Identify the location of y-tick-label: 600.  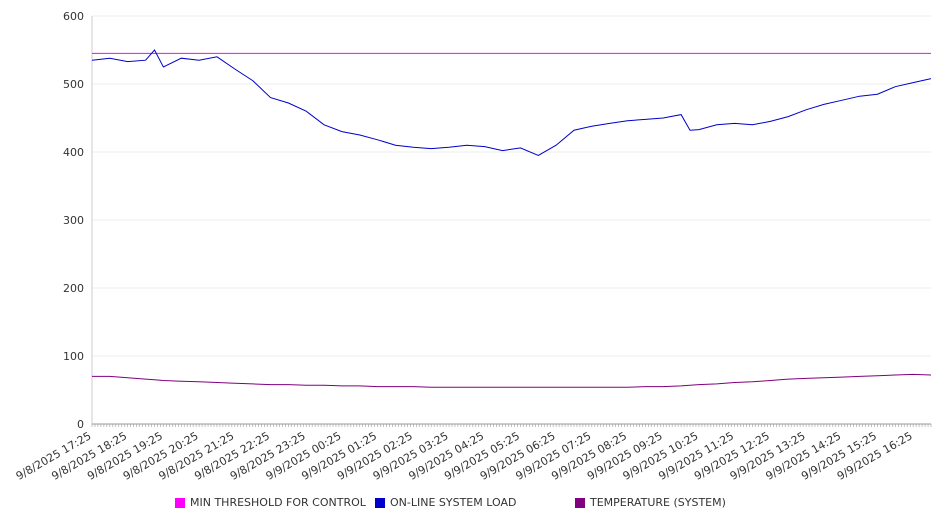
(73, 16).